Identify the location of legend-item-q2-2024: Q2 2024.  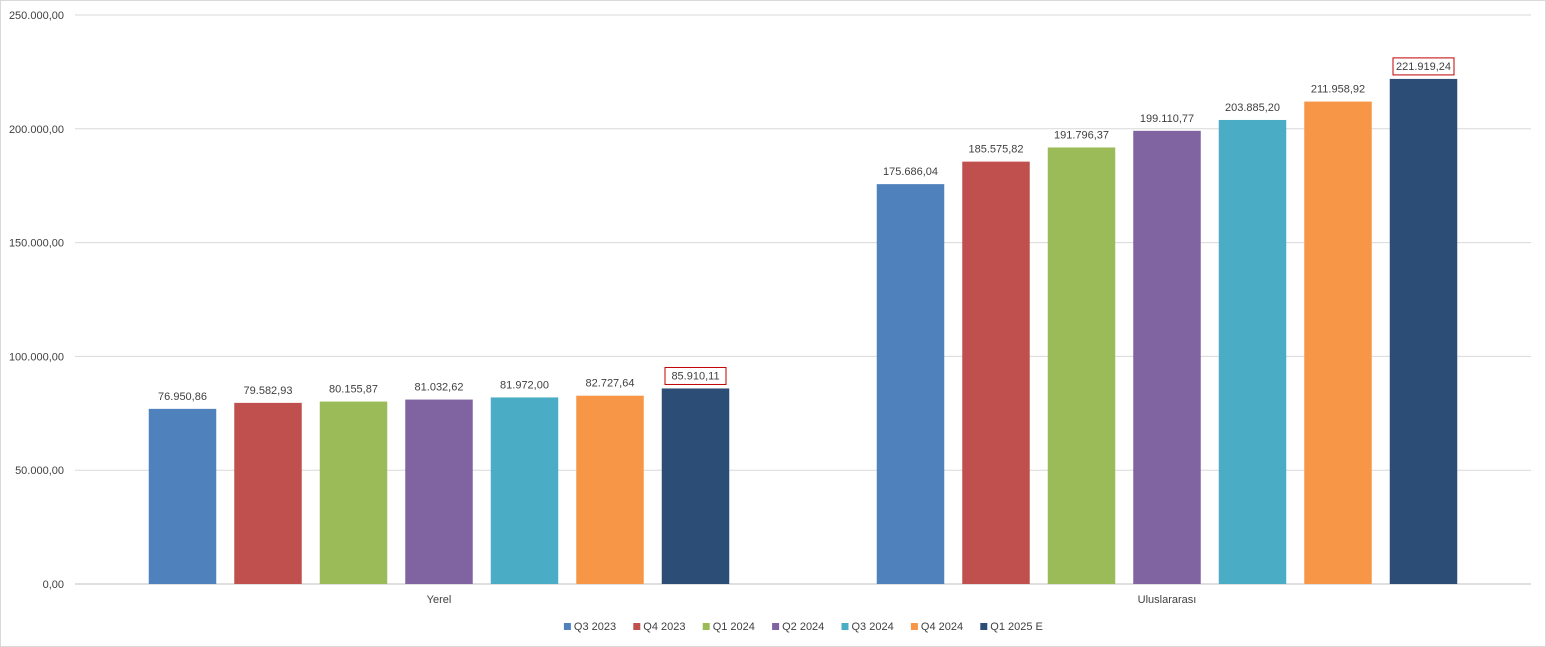
(798, 627).